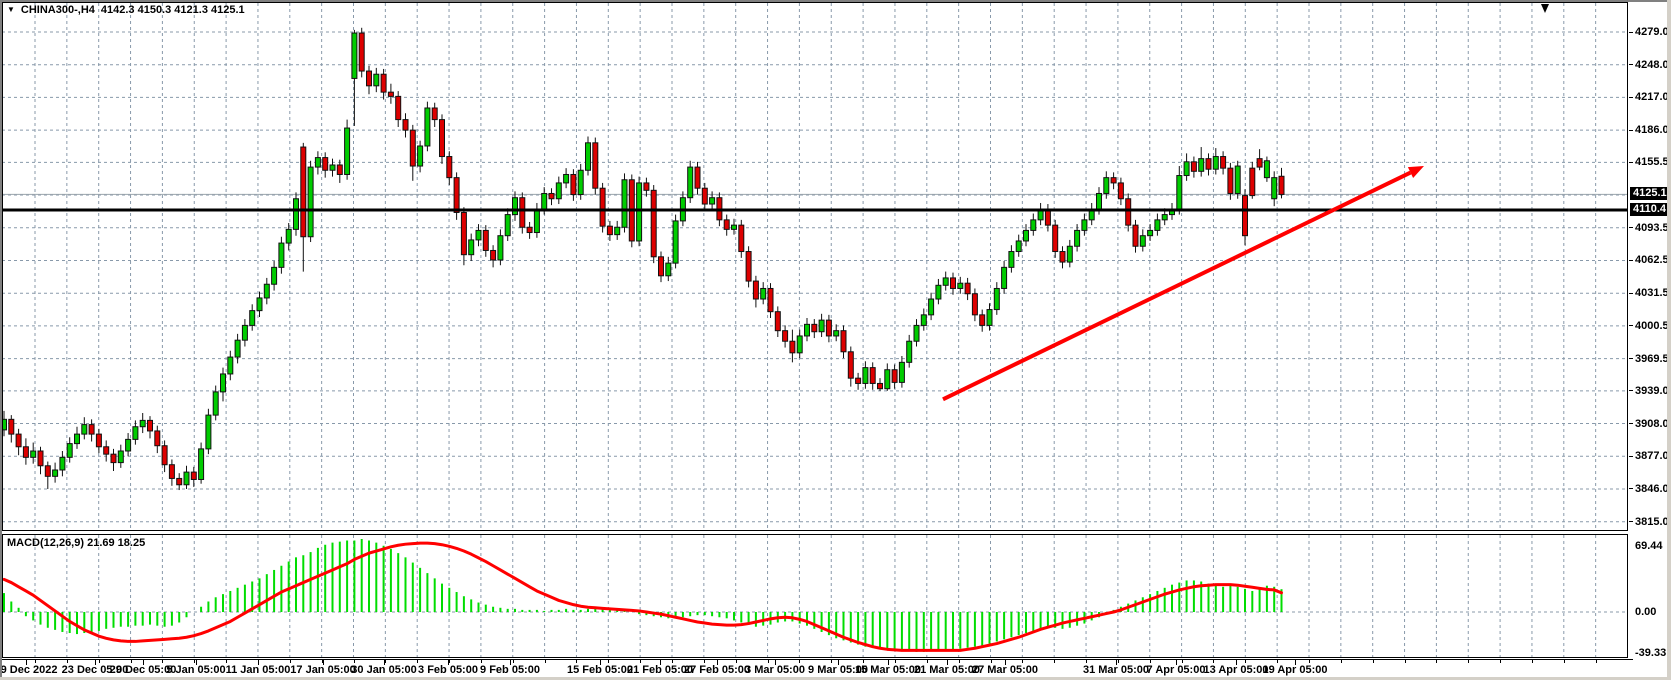  What do you see at coordinates (46, 543) in the screenshot?
I see `macd-name: MACD(12,26,9)` at bounding box center [46, 543].